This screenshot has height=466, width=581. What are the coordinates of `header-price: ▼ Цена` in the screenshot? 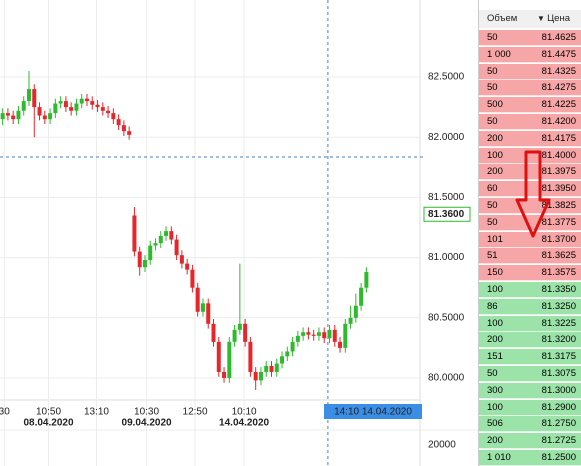 It's located at (557, 19).